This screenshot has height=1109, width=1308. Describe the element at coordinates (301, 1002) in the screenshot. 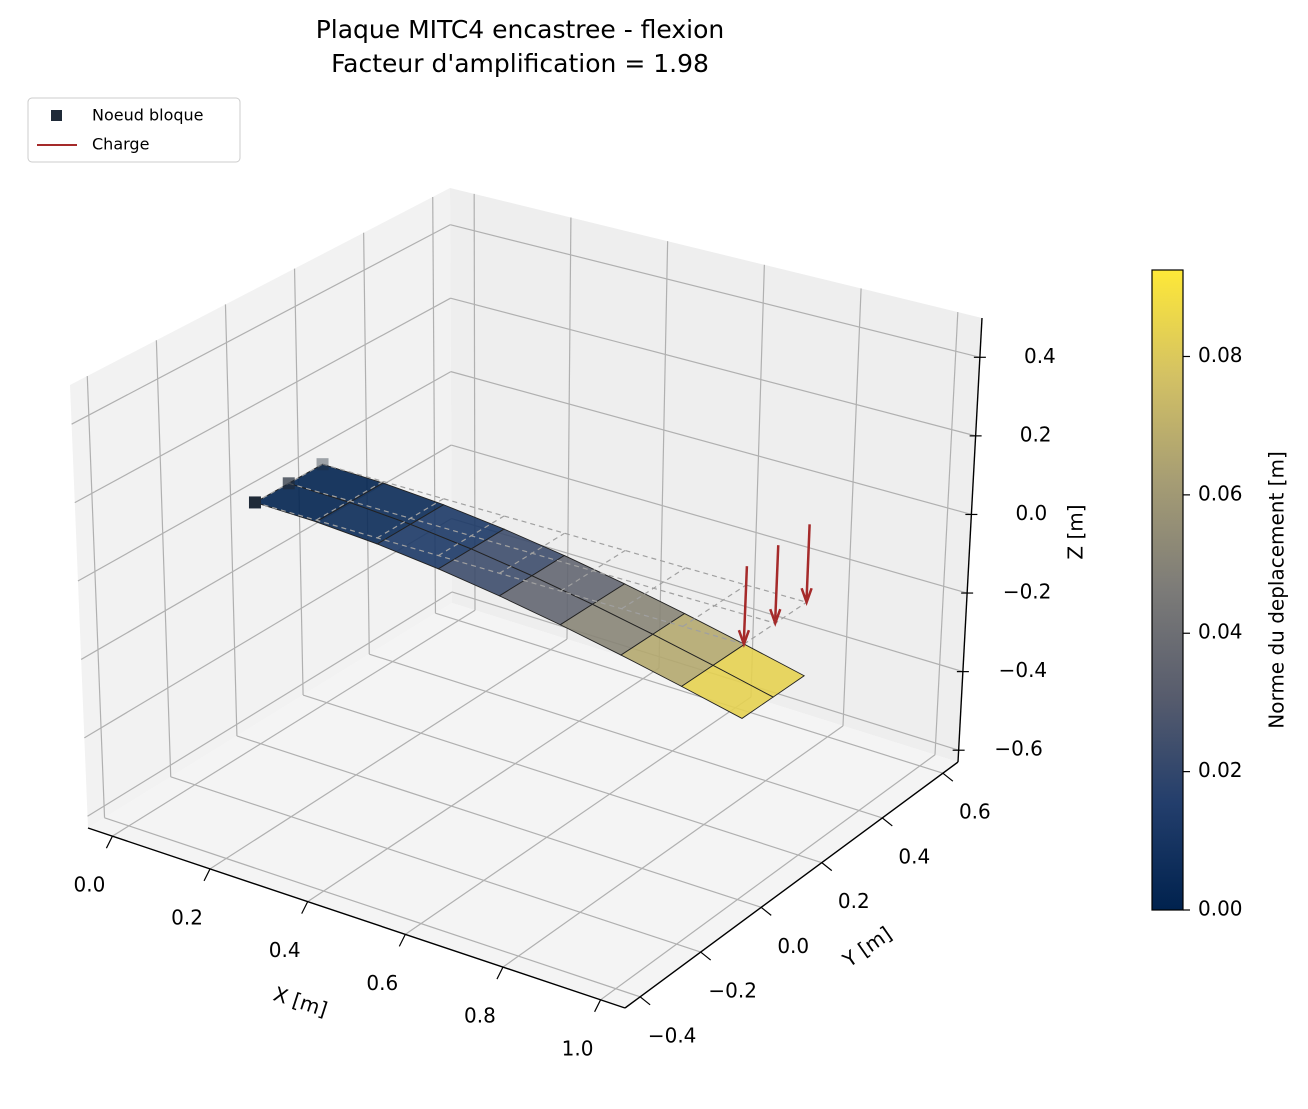

I see `x-axis-label: X [m]` at that location.